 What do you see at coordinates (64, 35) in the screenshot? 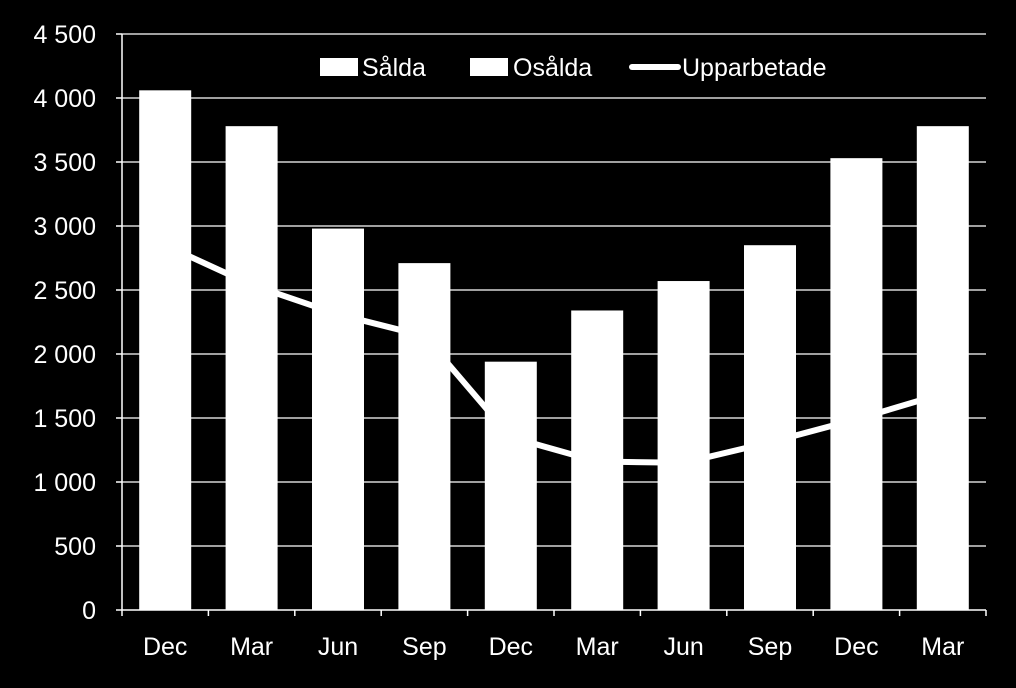
I see `y-tick-label: 4 500` at bounding box center [64, 35].